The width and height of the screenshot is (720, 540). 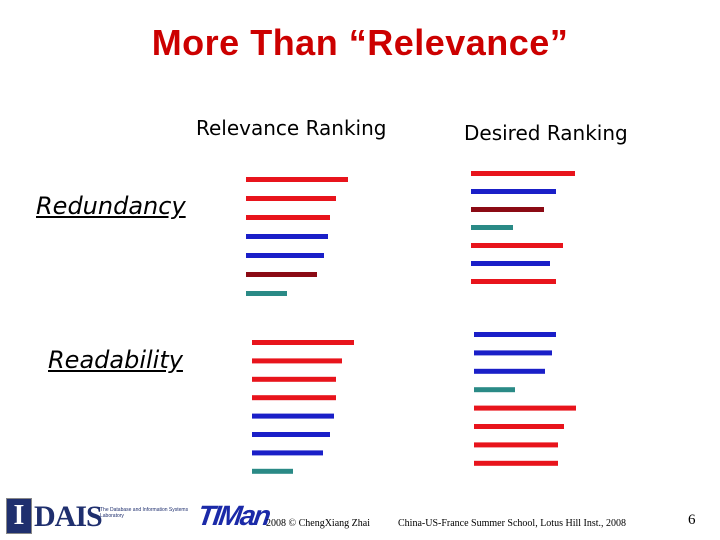 I want to click on footer-copyright: 2008 © ChengXiang Zhai, so click(x=318, y=523).